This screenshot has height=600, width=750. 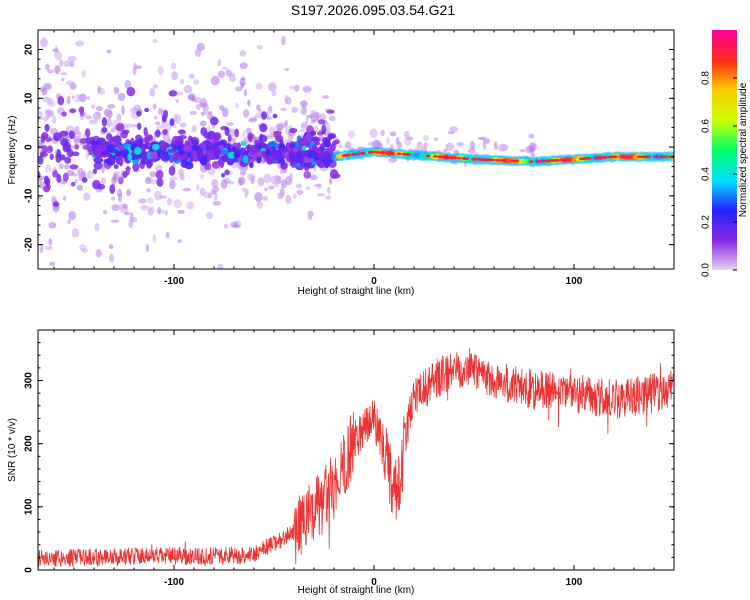 What do you see at coordinates (29, 98) in the screenshot?
I see `spectrogram-y-tick-label: 10` at bounding box center [29, 98].